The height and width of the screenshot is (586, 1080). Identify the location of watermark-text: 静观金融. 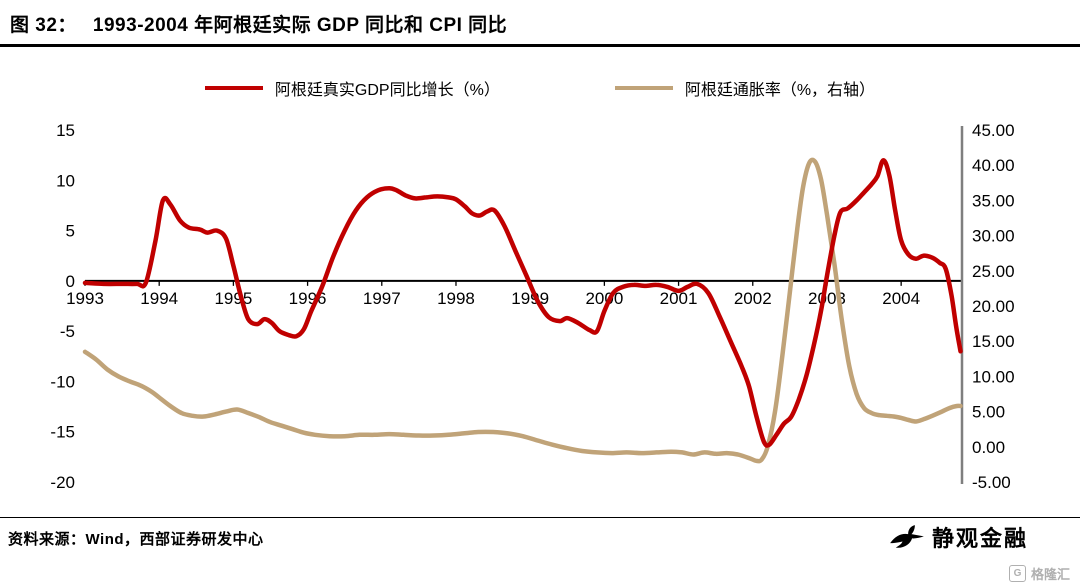
(979, 538).